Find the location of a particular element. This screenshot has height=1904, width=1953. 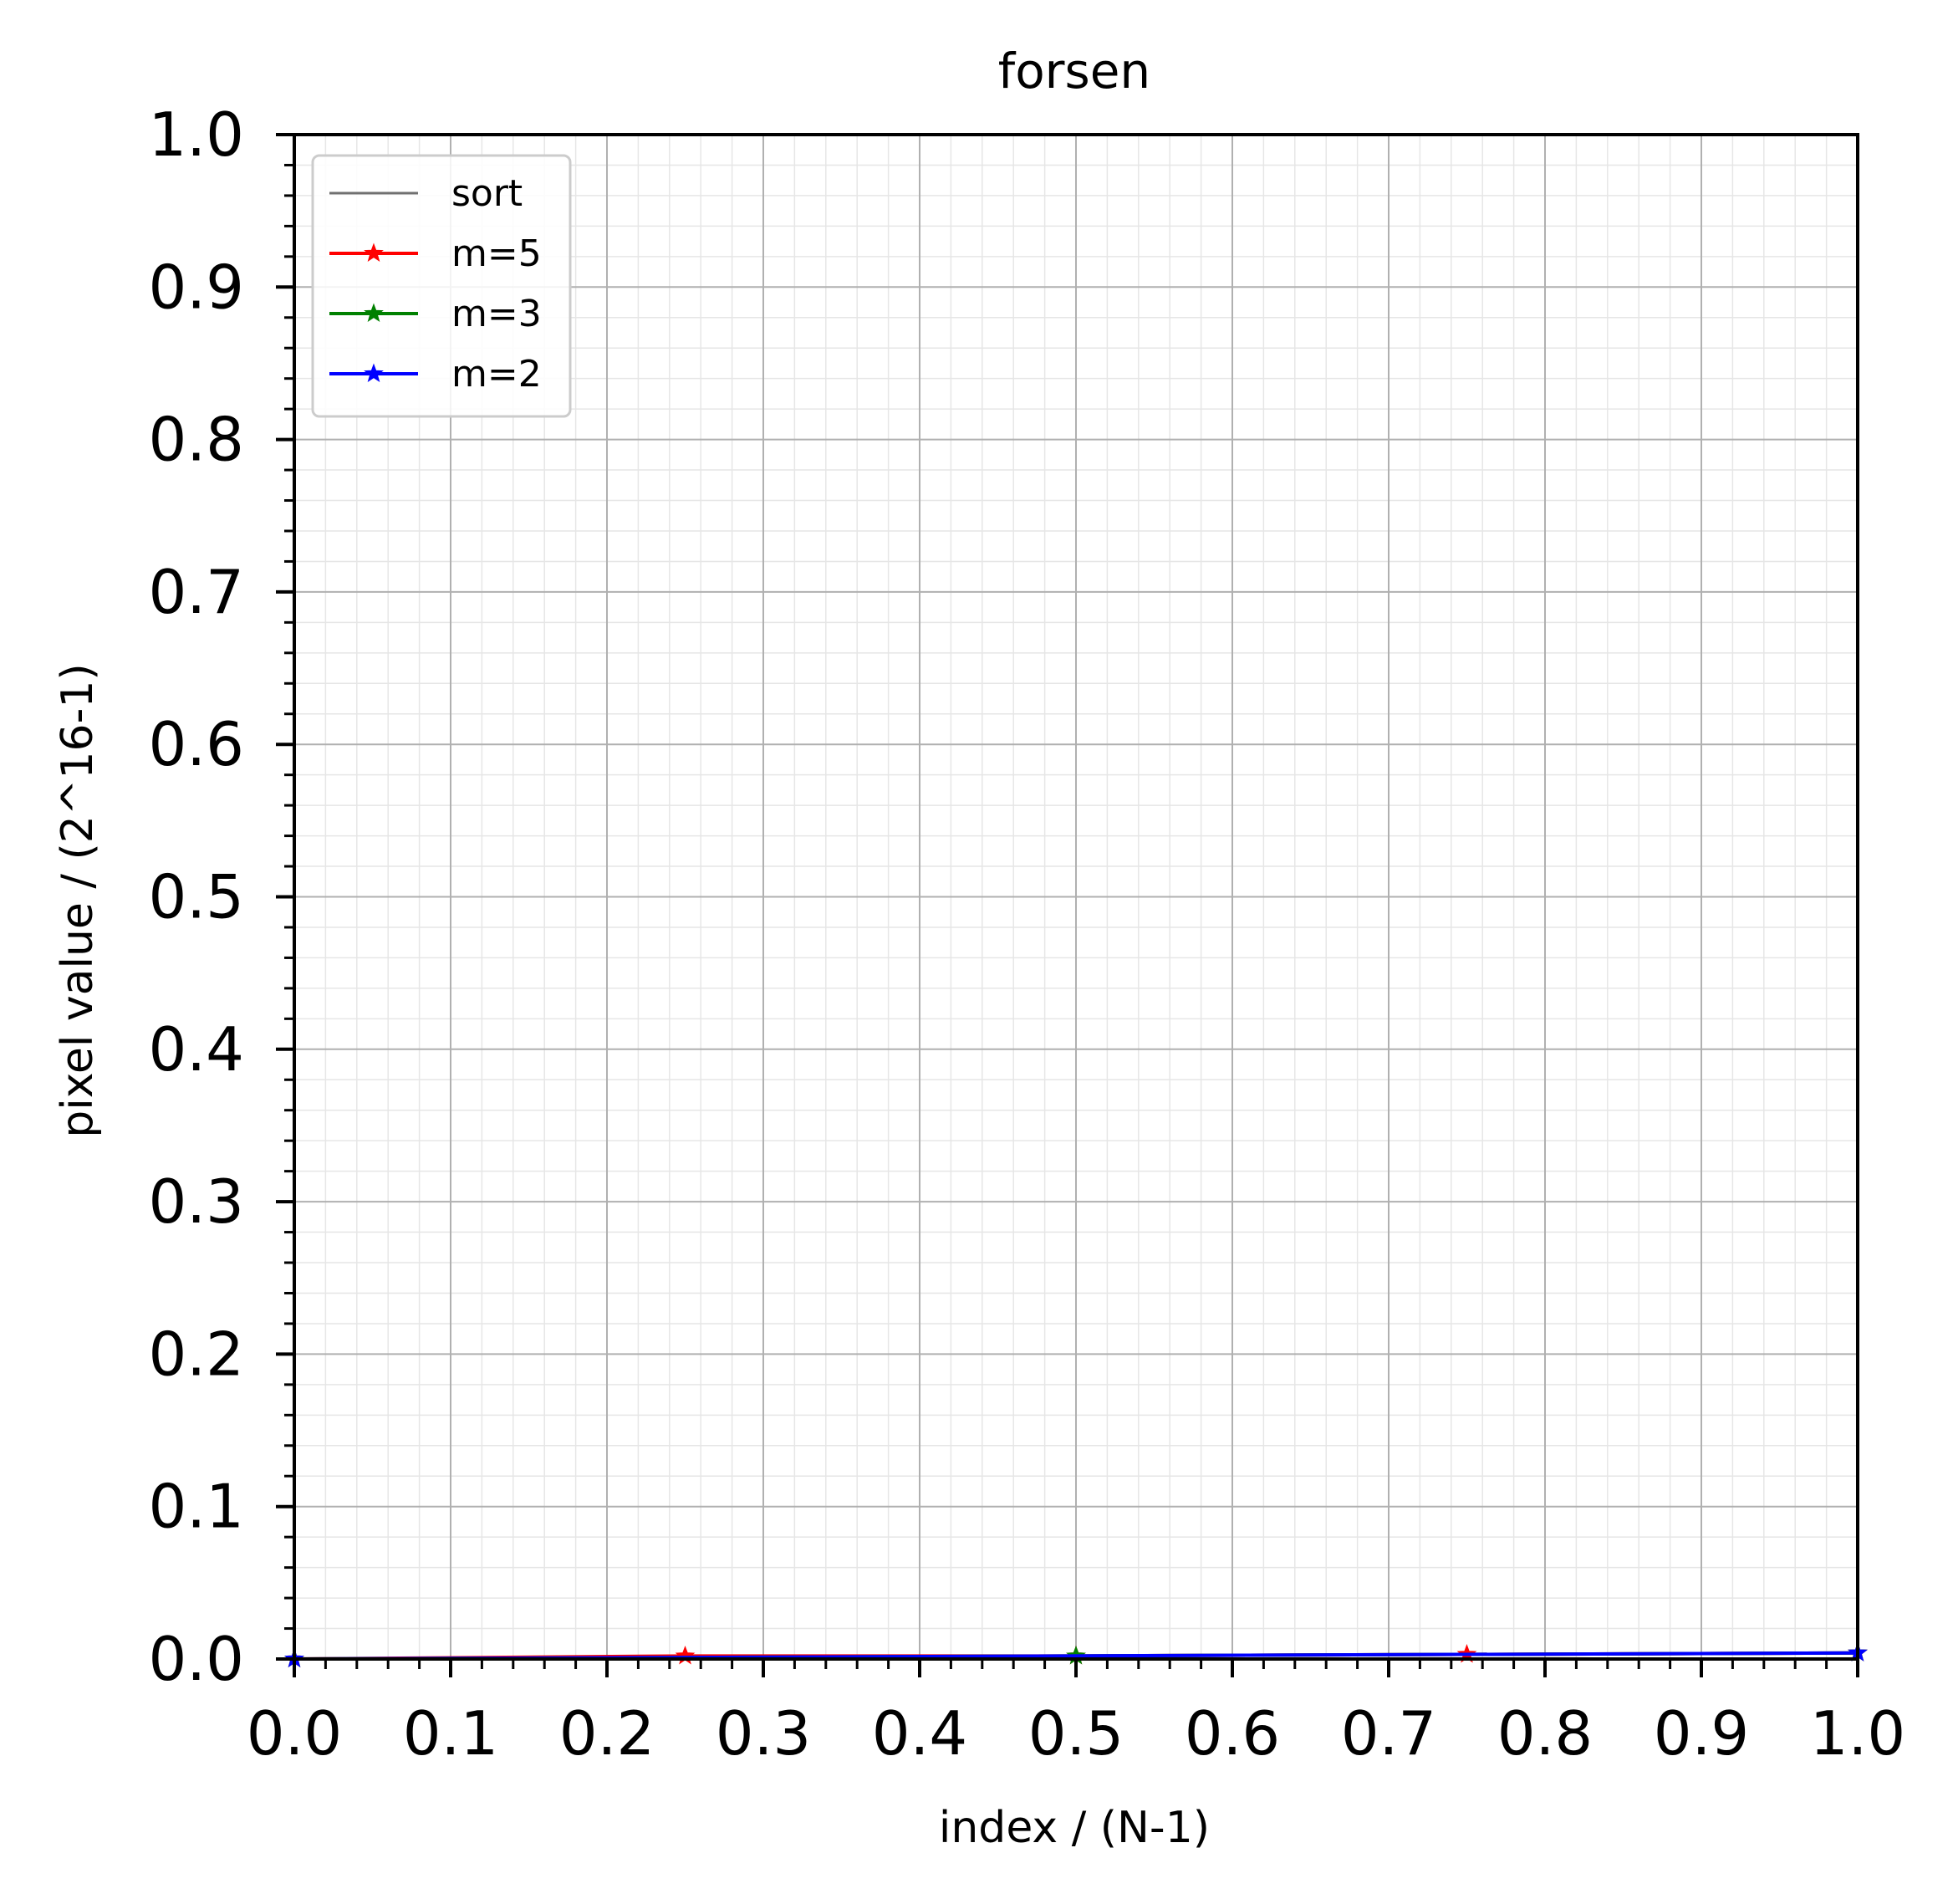

y-tick-label: 0.2 is located at coordinates (196, 1354).